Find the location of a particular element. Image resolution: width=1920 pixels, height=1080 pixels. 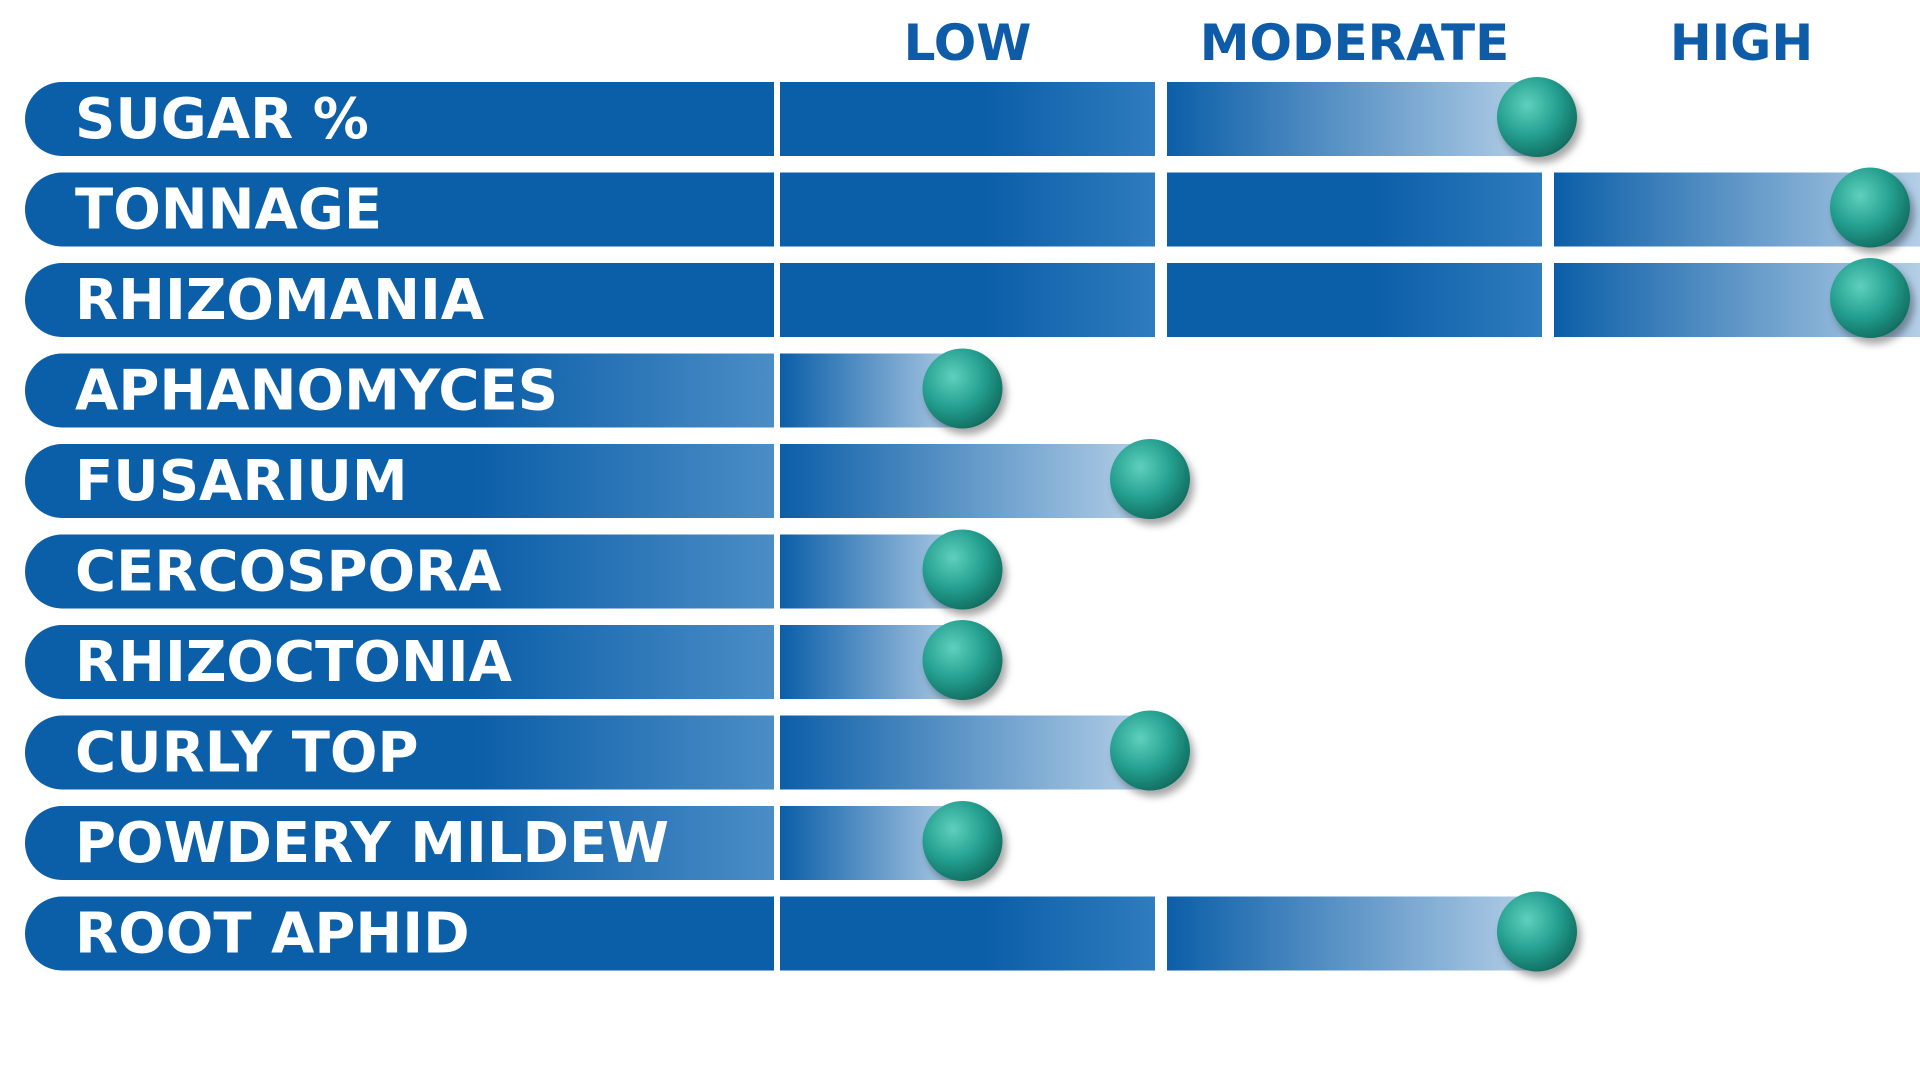

row-label: FUSARIUM is located at coordinates (241, 481).